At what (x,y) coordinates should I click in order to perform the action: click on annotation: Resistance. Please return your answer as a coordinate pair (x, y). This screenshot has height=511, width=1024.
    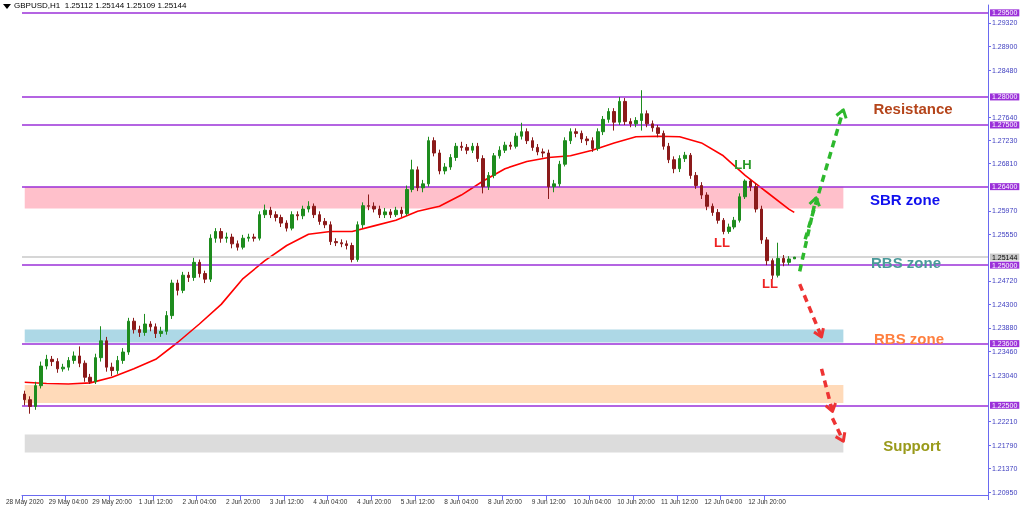
    Looking at the image, I should click on (913, 108).